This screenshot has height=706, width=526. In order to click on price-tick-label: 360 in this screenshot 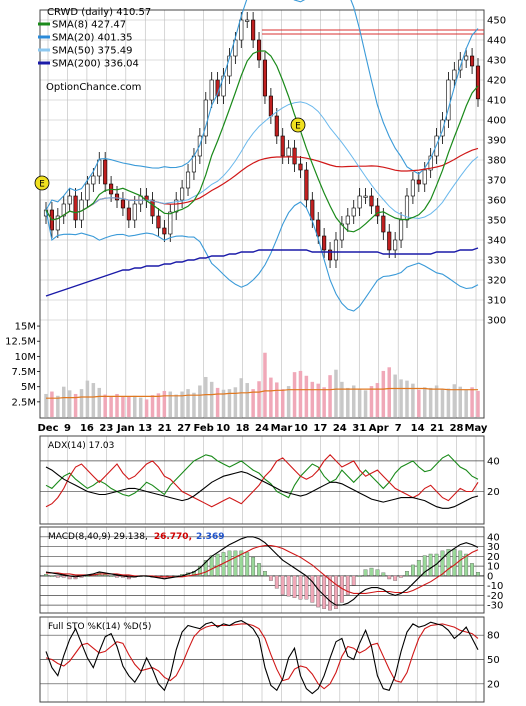, I will do `click(496, 201)`.